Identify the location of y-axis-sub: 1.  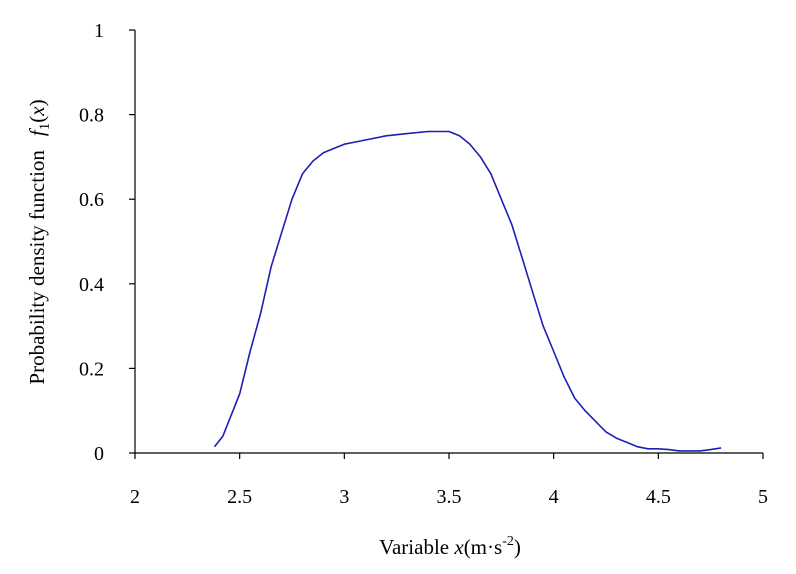
(45, 127).